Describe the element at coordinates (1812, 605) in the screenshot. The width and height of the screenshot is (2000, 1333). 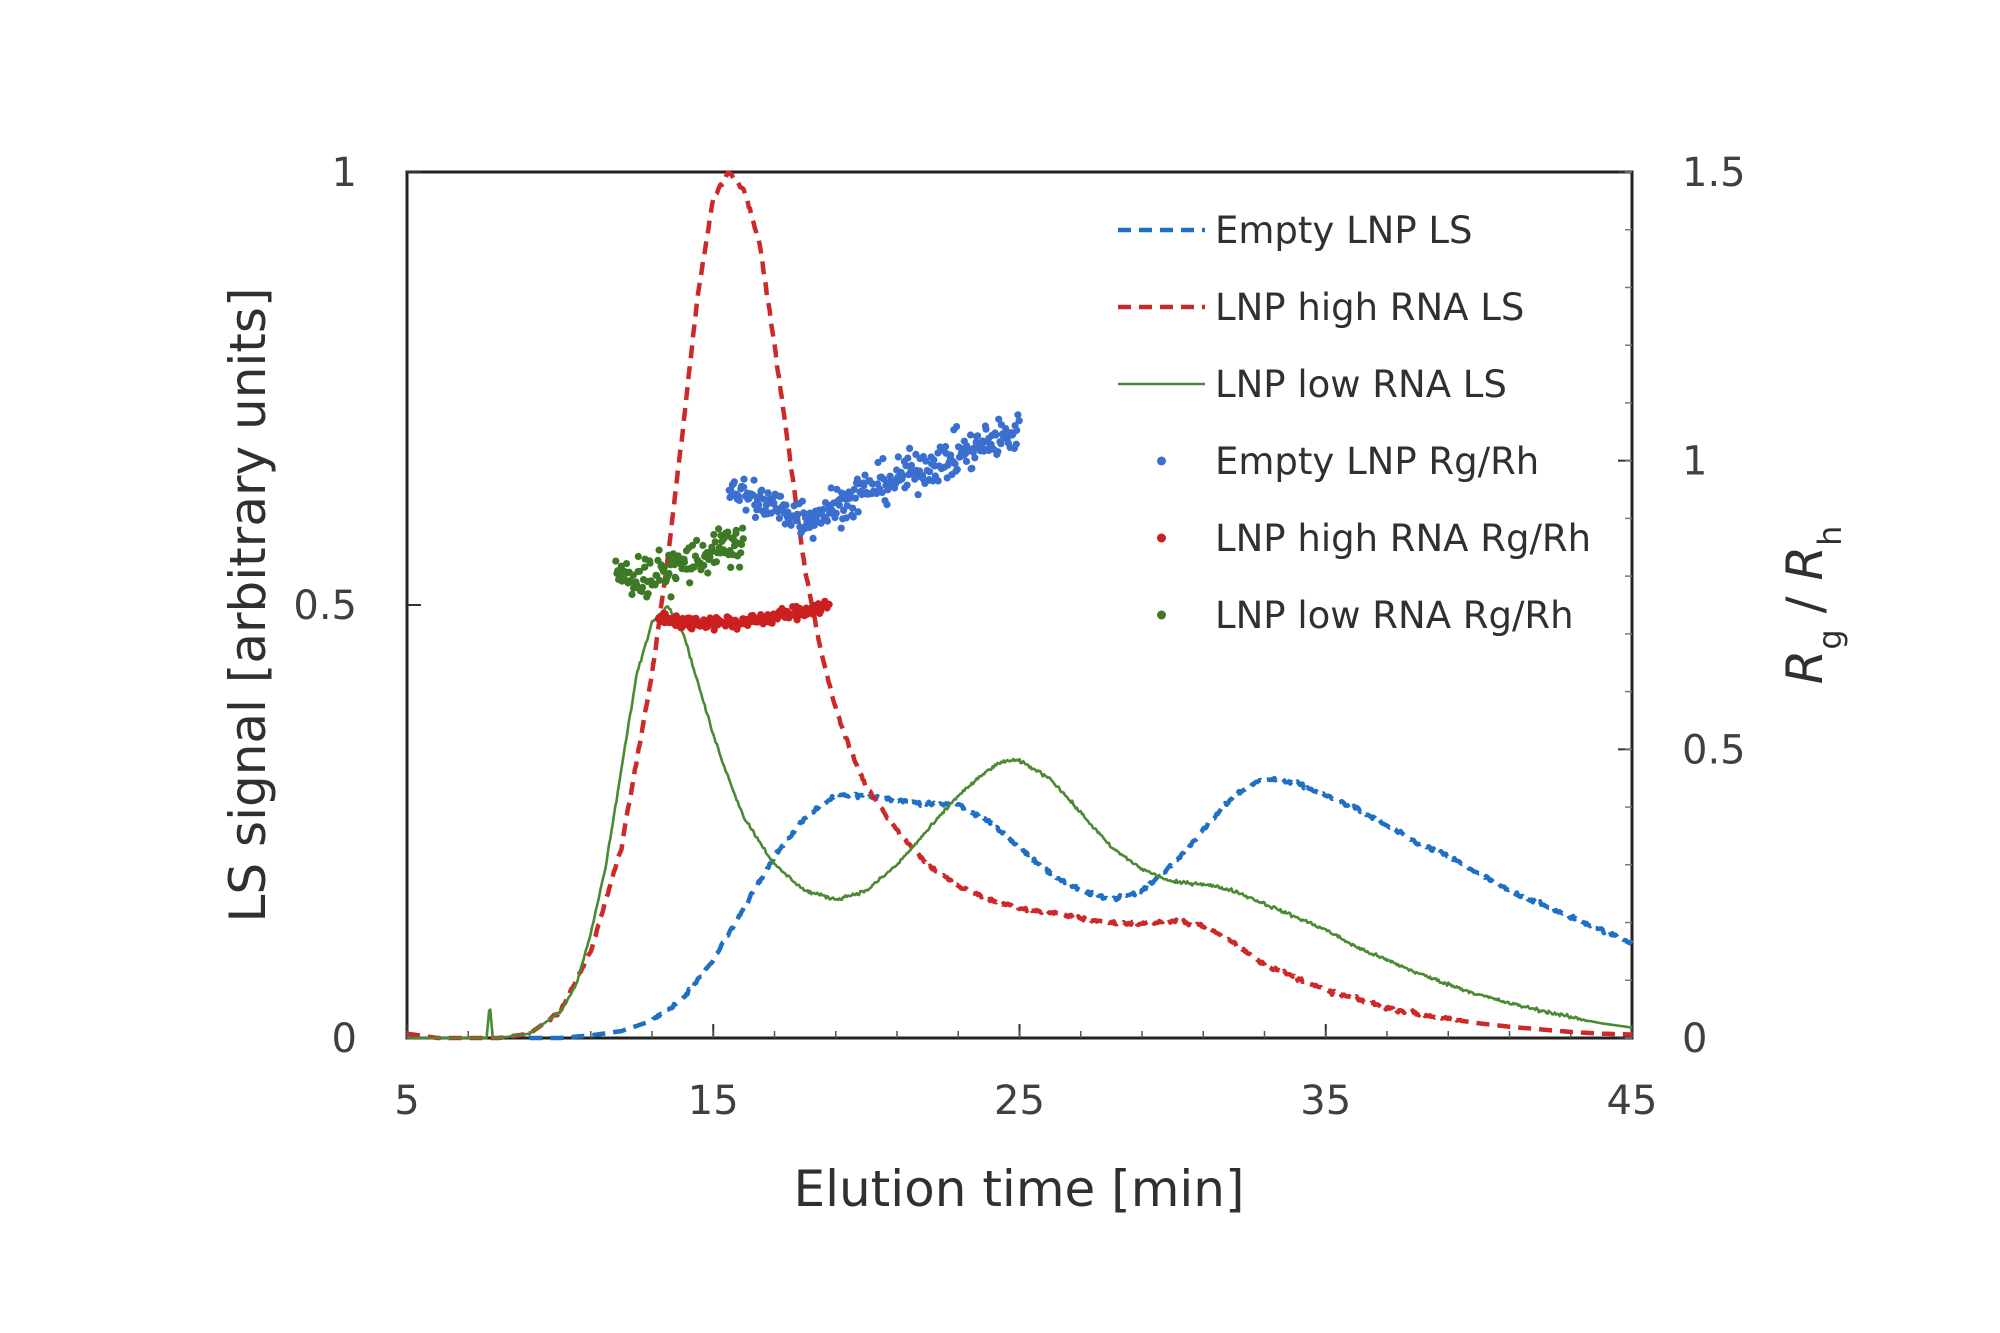
I see `y2-axis-title: Rg / Rh` at that location.